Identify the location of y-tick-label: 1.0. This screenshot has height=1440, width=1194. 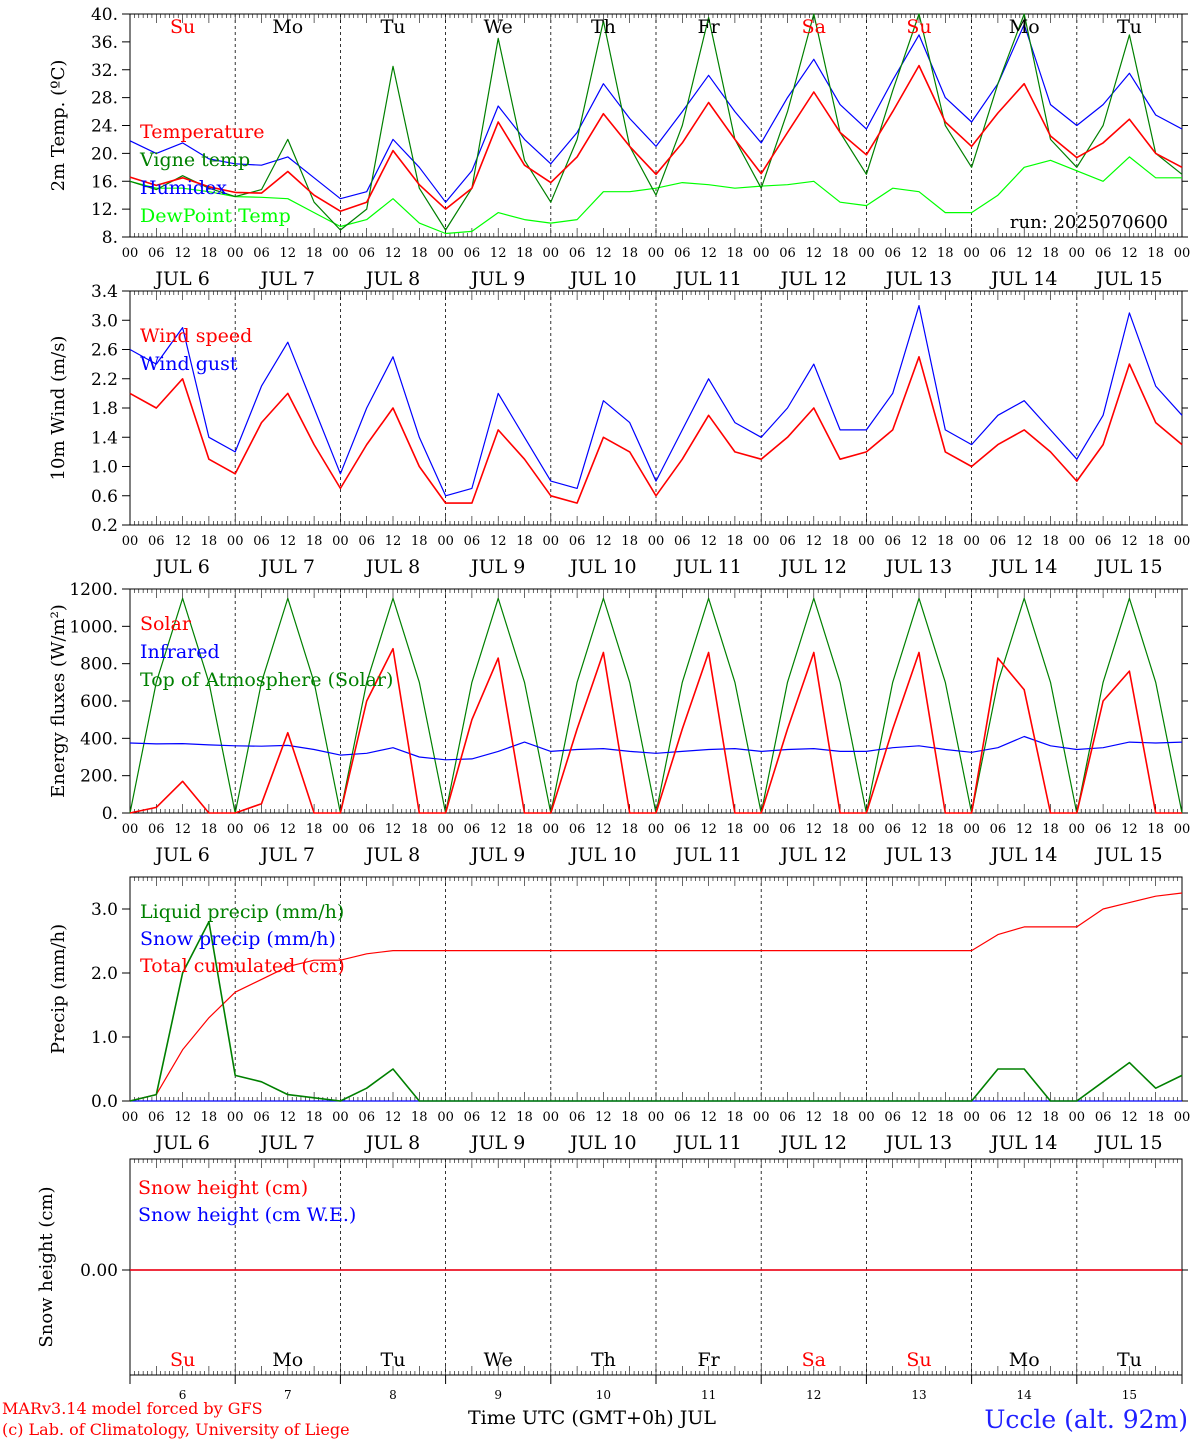
(104, 1038).